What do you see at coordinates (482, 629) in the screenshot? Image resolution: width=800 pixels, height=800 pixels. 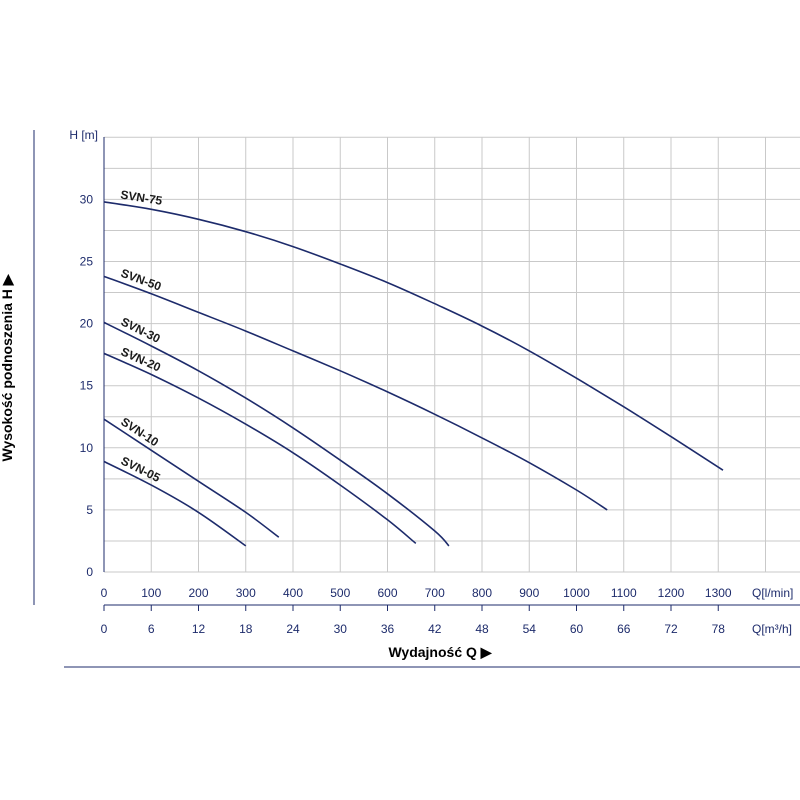 I see `x2-tick-label: 48` at bounding box center [482, 629].